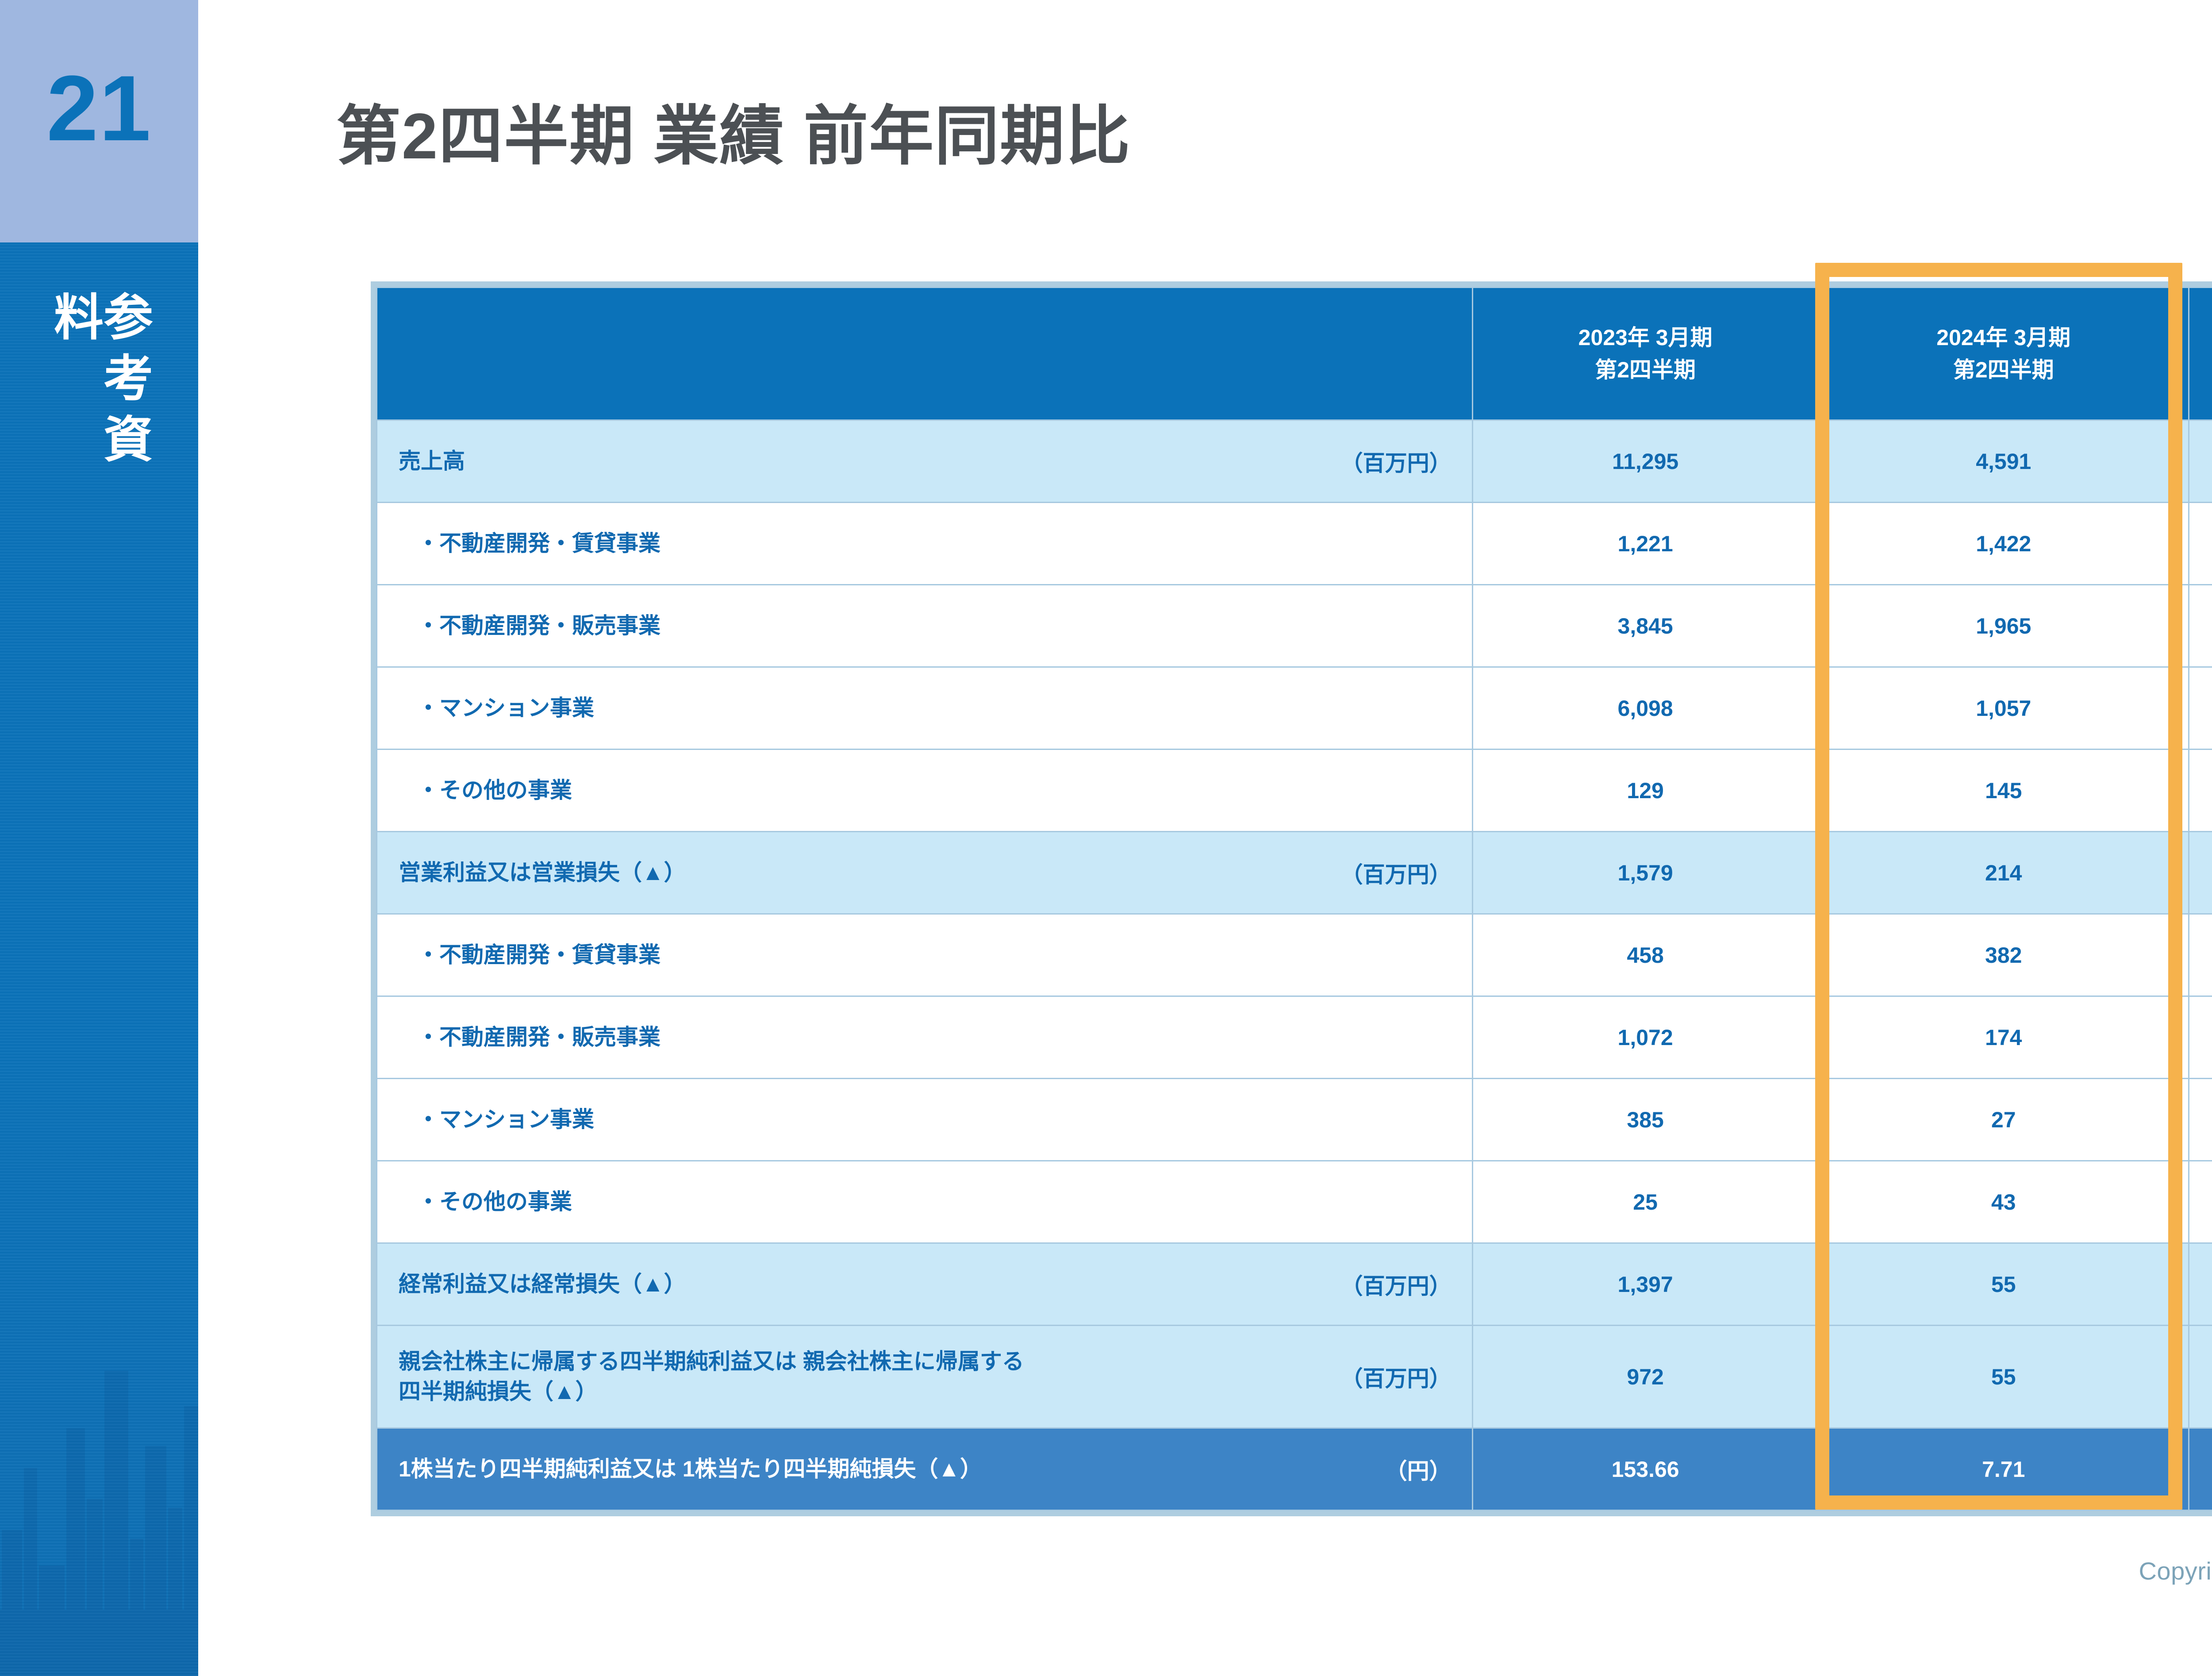 The height and width of the screenshot is (1676, 2212). What do you see at coordinates (2200, 955) in the screenshot?
I see `row-value-diff: ▲ 75` at bounding box center [2200, 955].